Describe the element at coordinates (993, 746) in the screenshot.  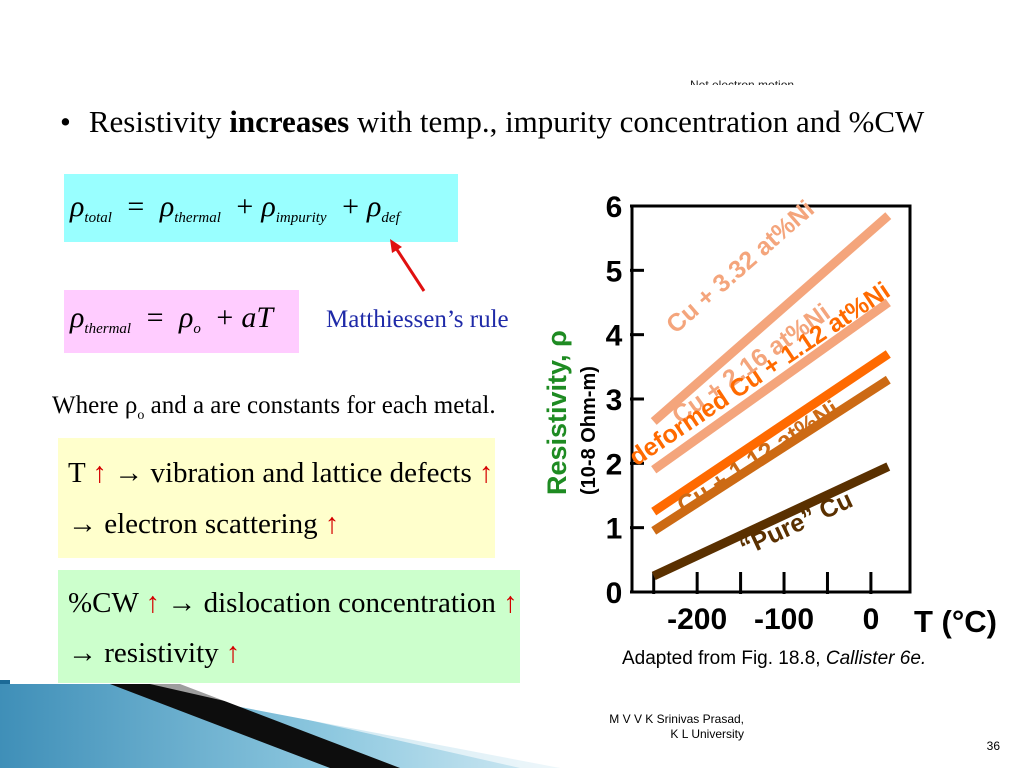
I see `page-number: 36` at that location.